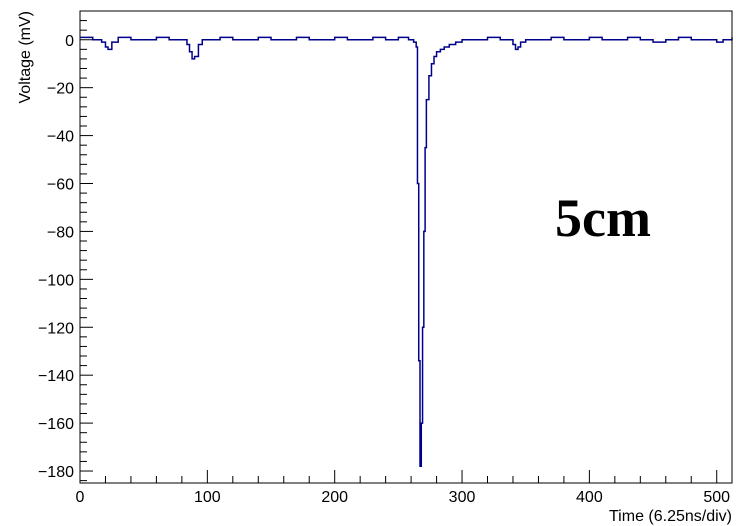  I want to click on y-tick-label: −100, so click(56, 280).